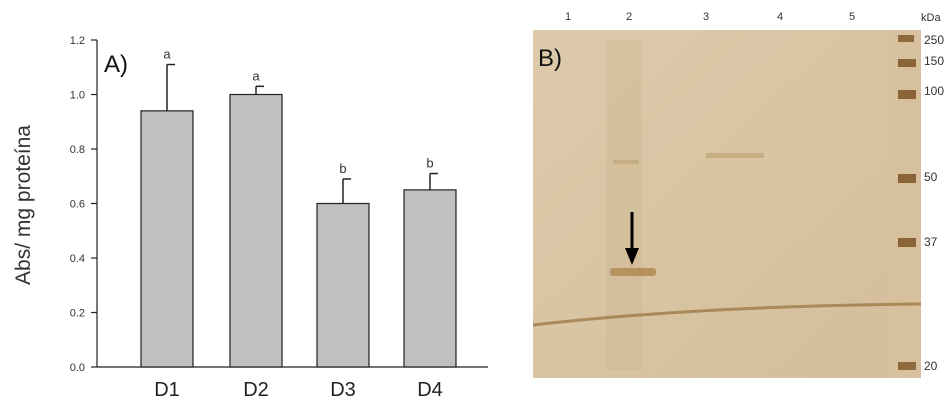  Describe the element at coordinates (633, 272) in the screenshot. I see `lane-2-target-band` at that location.